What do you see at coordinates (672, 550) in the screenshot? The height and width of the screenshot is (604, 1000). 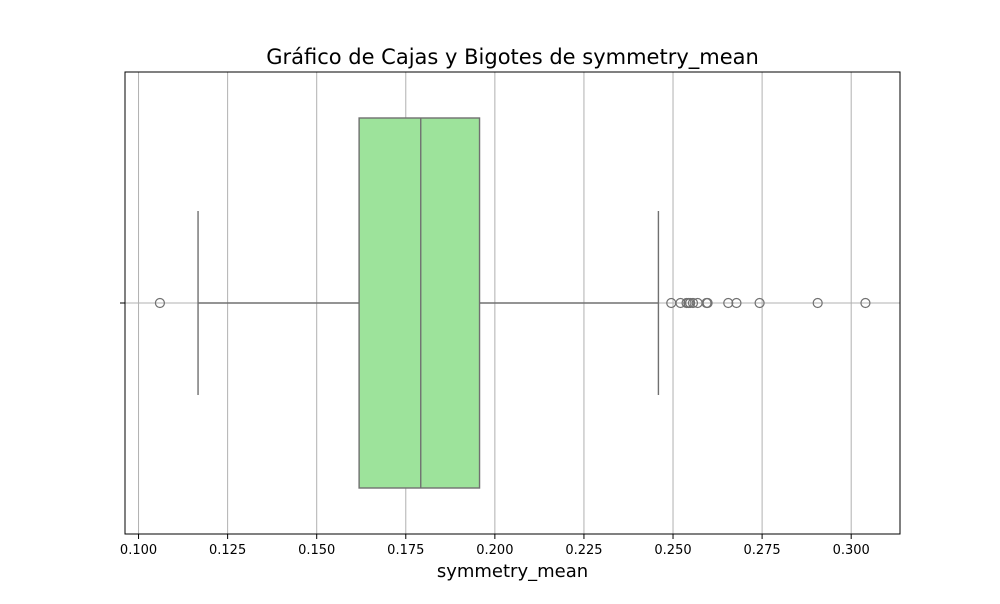 I see `x-tick-label: 0.250` at bounding box center [672, 550].